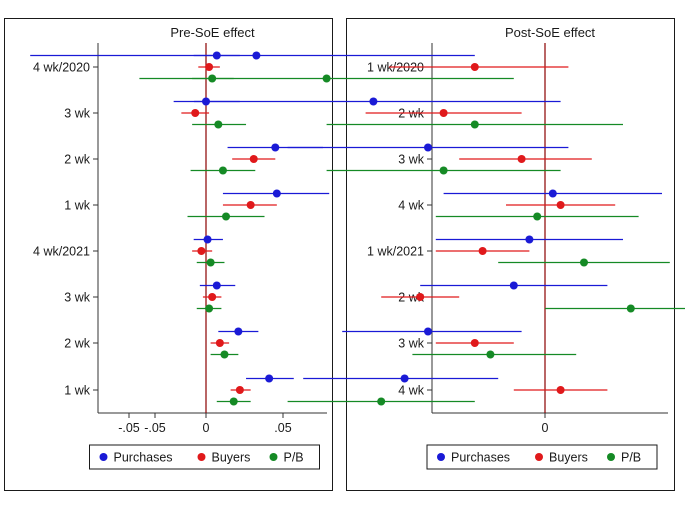  What do you see at coordinates (282, 428) in the screenshot?
I see `x-tick-label: .05` at bounding box center [282, 428].